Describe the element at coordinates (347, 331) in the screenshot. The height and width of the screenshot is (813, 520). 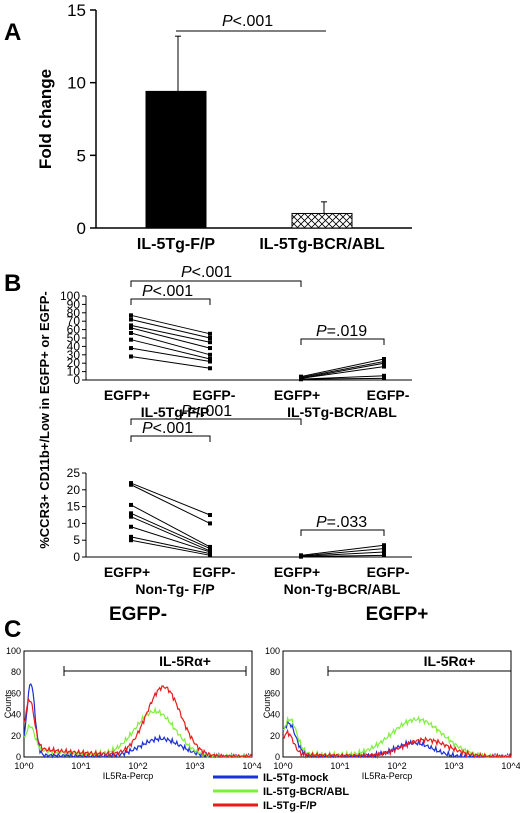
I see `p-value: =.019` at that location.